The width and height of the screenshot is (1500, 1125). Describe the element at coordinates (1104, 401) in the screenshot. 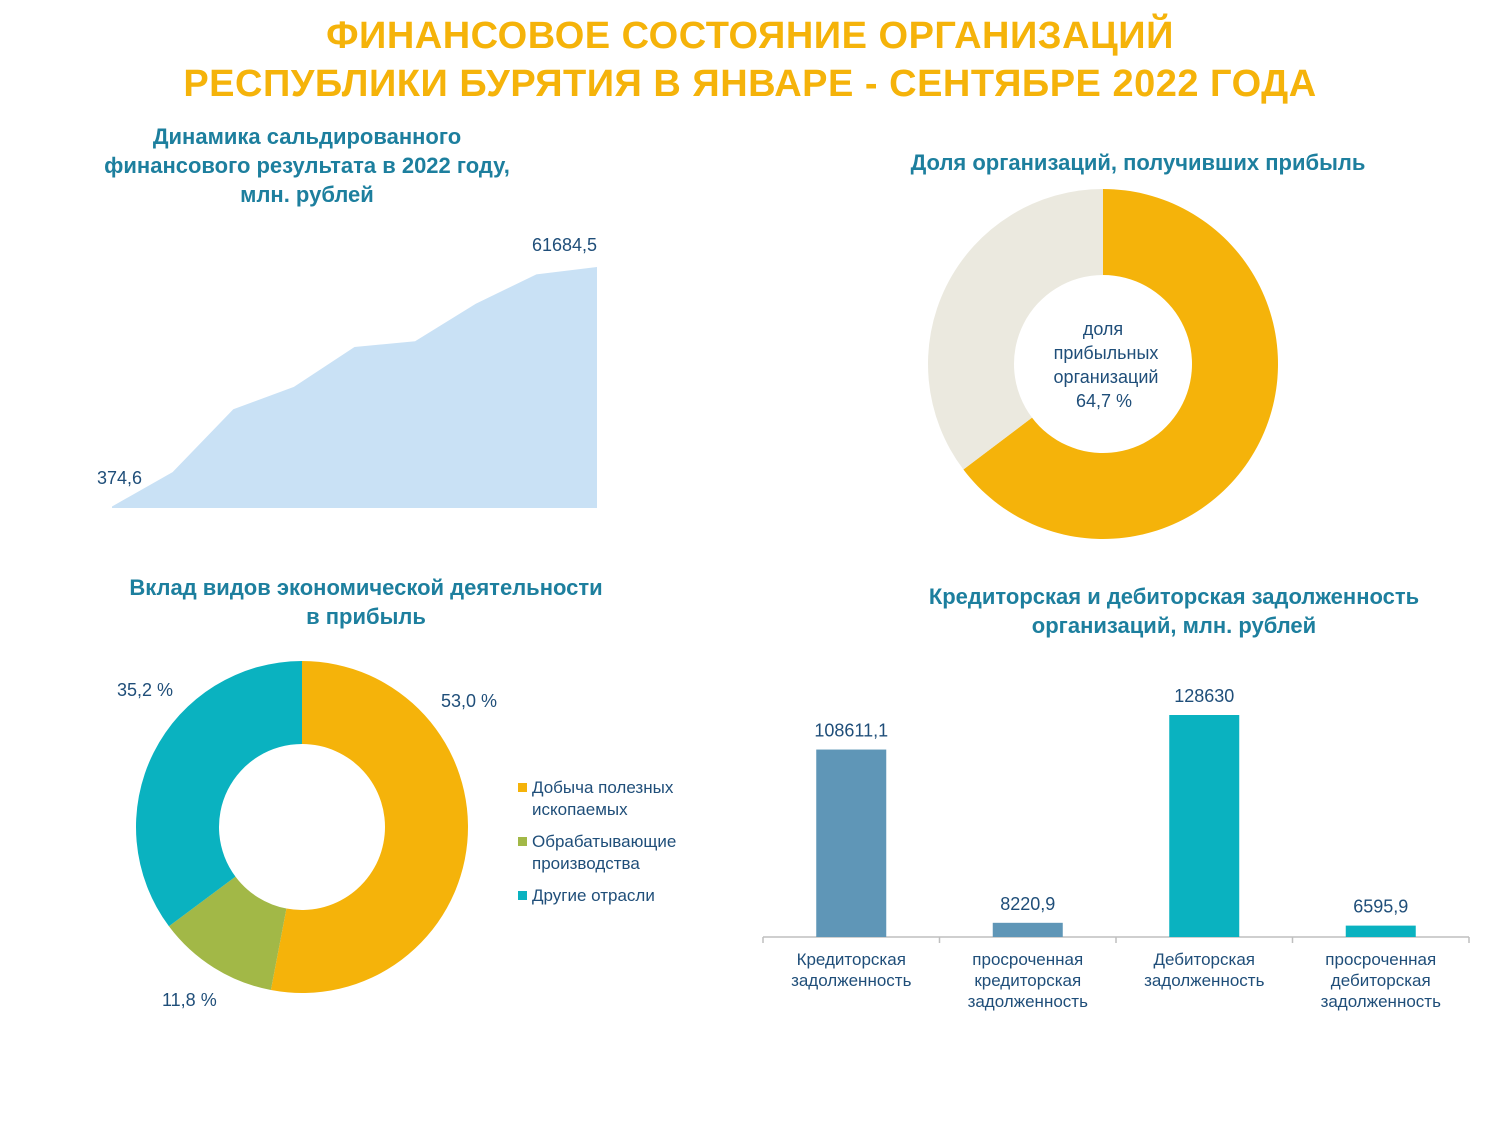

I see `share-center-line-4: 64,7 %` at that location.